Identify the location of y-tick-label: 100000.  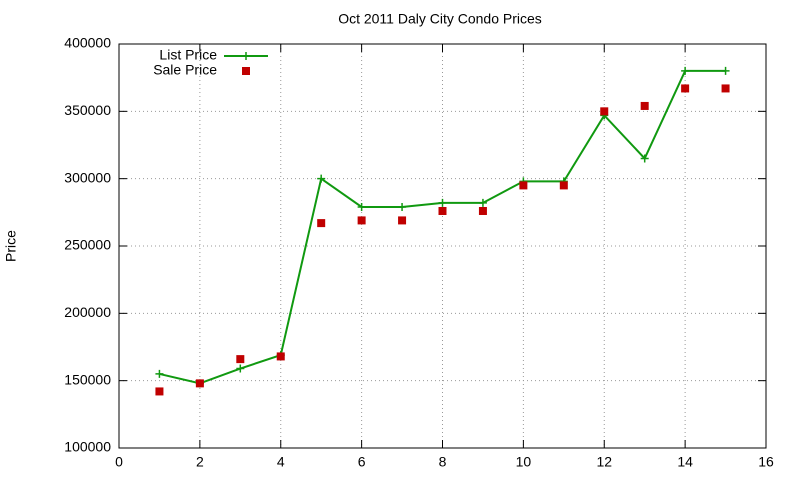
(87, 447).